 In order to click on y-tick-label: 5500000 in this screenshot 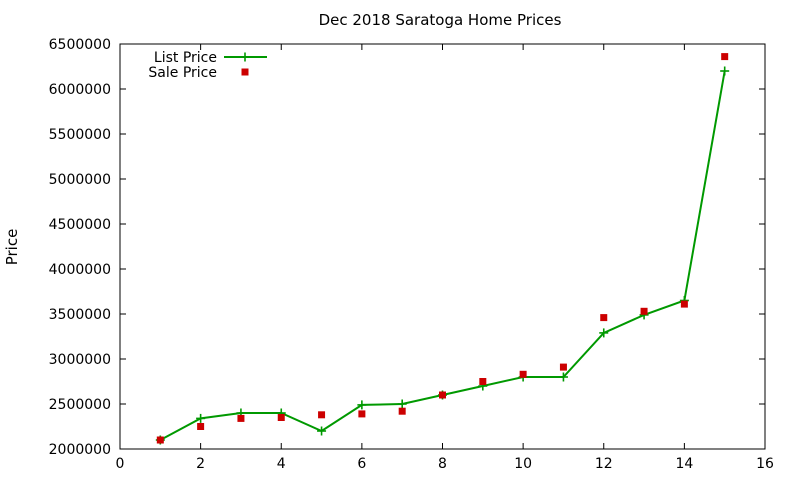, I will do `click(80, 135)`.